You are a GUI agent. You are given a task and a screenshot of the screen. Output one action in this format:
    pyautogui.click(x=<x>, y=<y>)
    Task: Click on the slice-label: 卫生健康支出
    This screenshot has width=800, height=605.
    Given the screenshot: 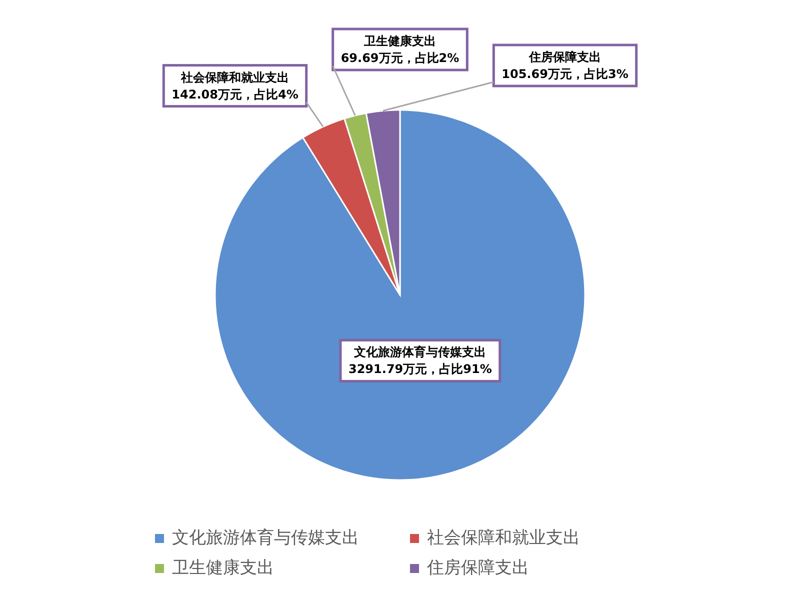 What is the action you would take?
    pyautogui.click(x=399, y=41)
    